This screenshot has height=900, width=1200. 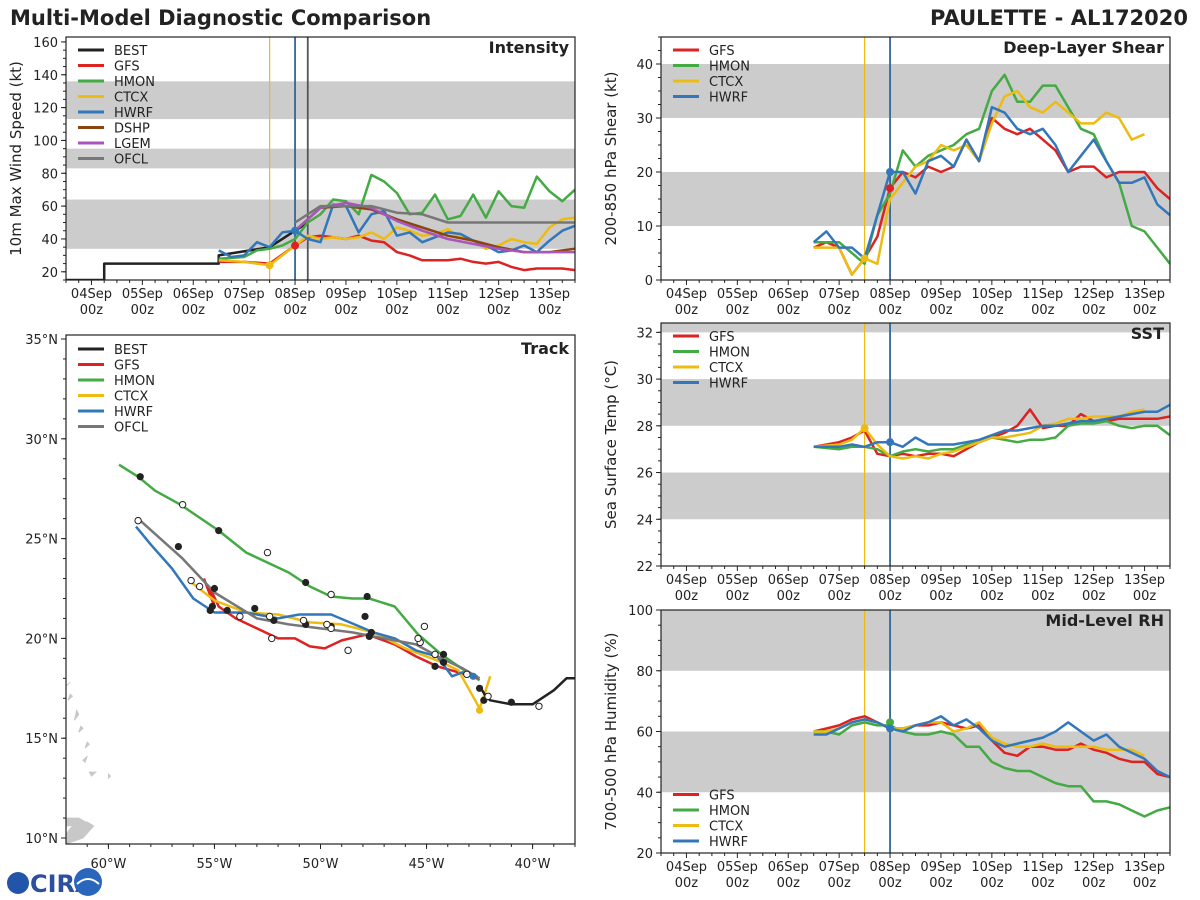 I want to click on legend-label-lgem: LGEM, so click(x=132, y=144).